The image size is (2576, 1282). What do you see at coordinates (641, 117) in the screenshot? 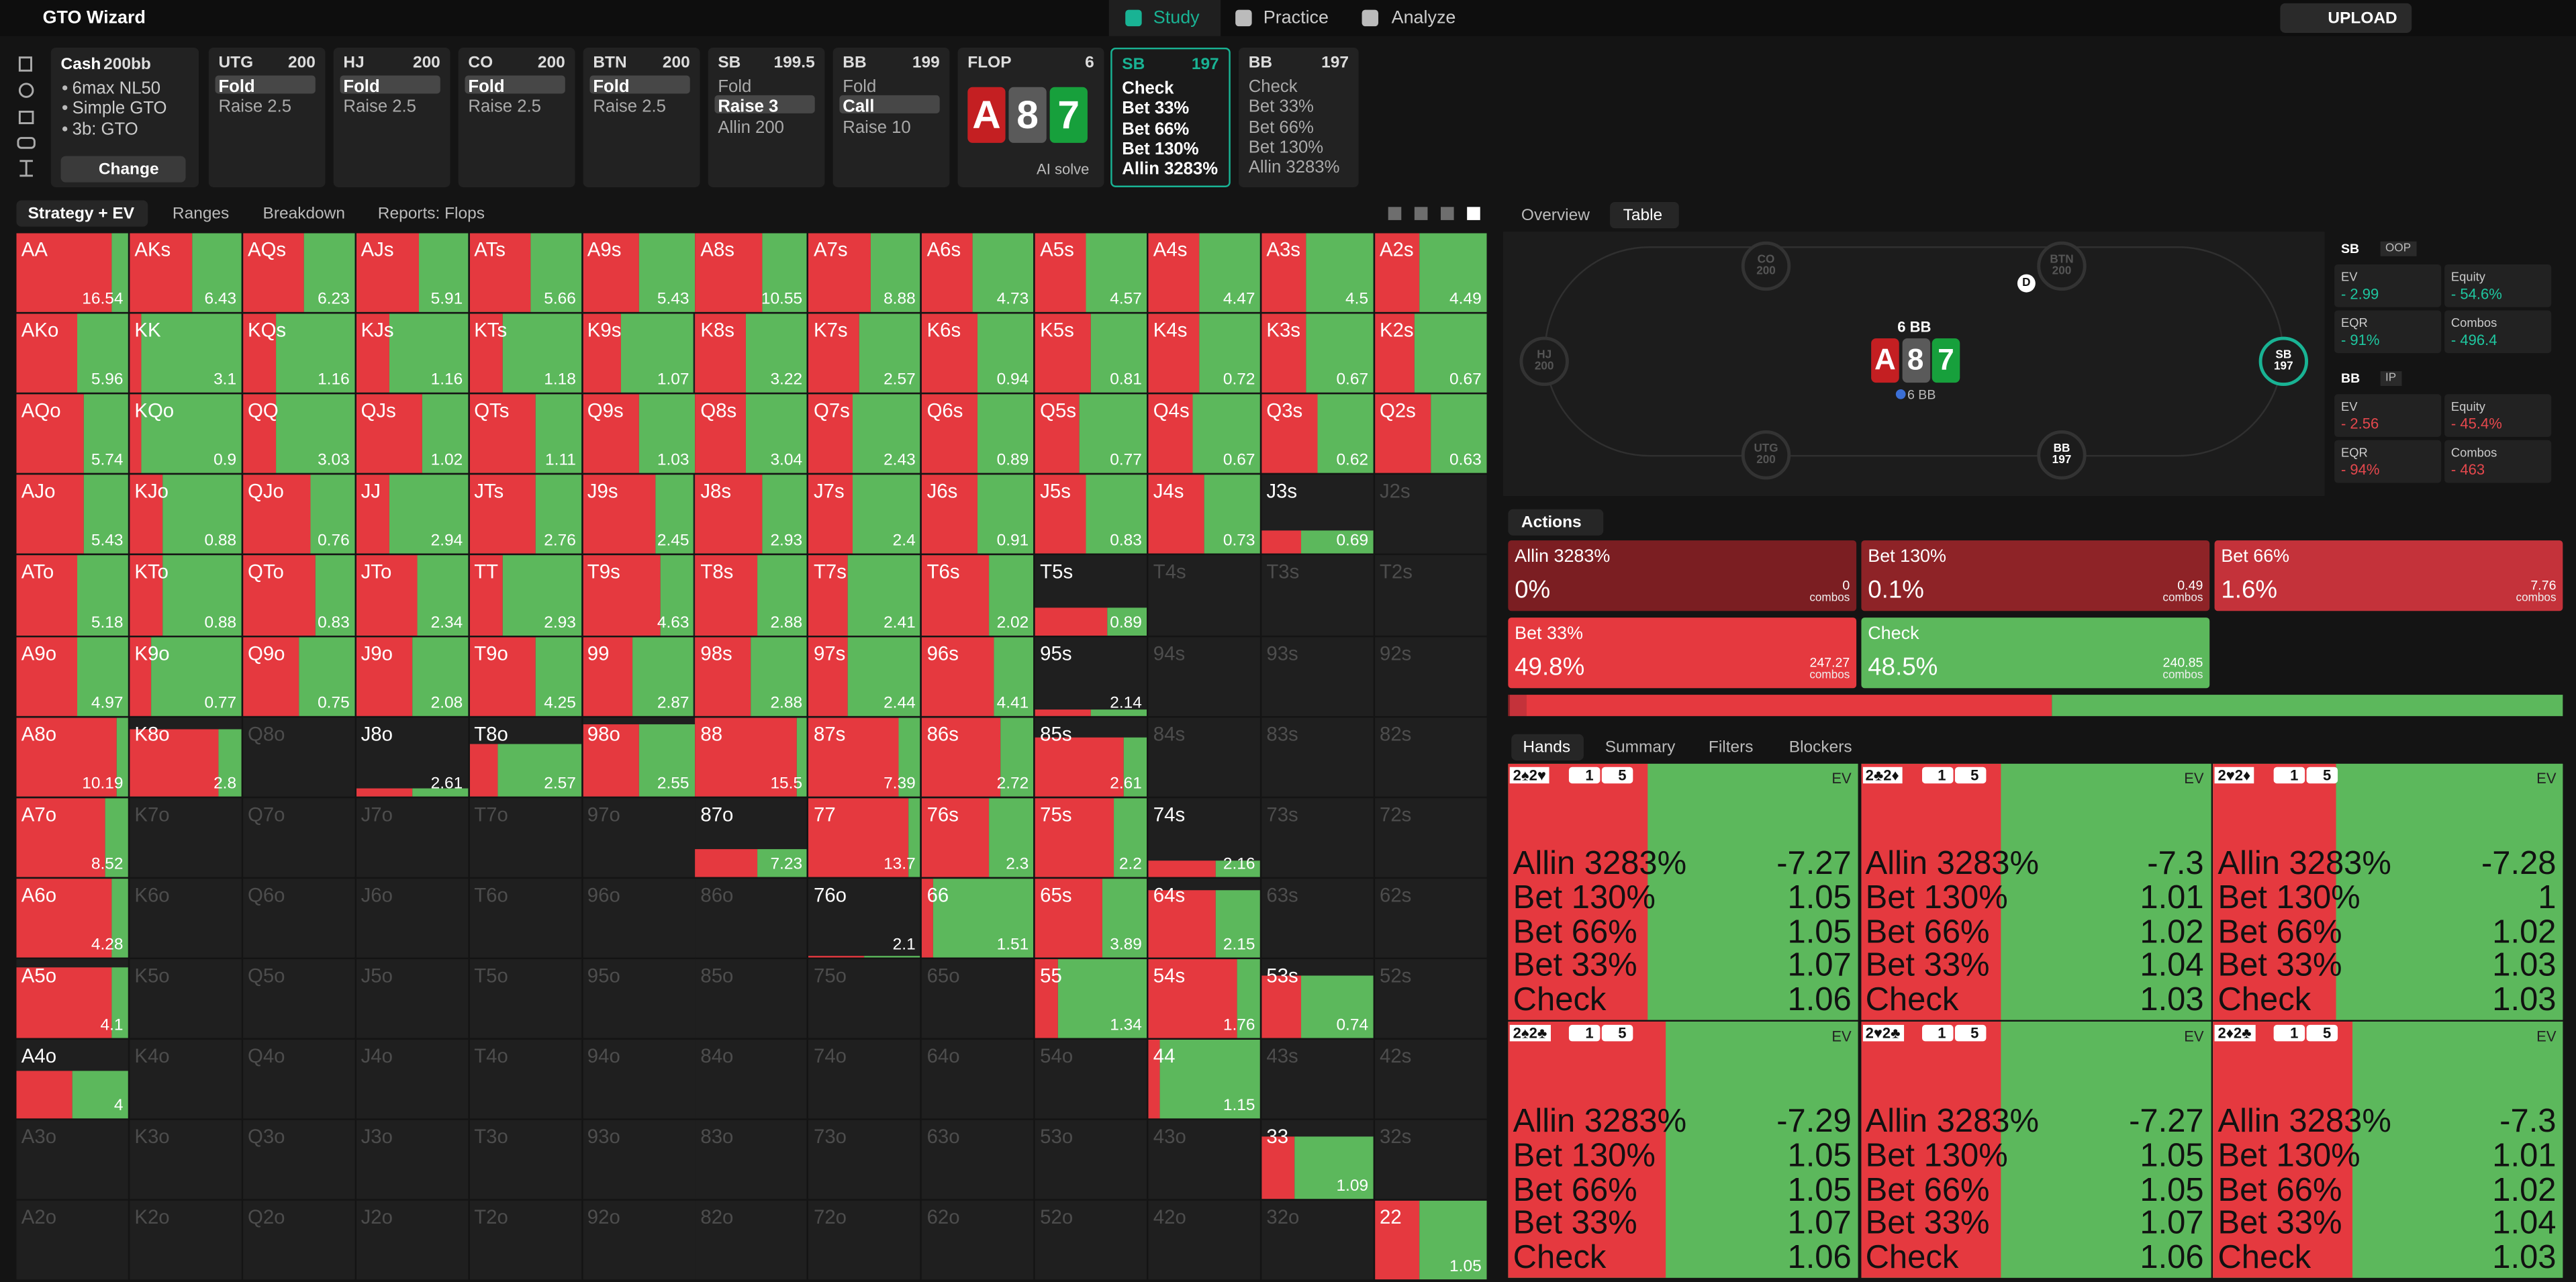
I see `position-box: BTN 200 Fold Raise 2.5` at bounding box center [641, 117].